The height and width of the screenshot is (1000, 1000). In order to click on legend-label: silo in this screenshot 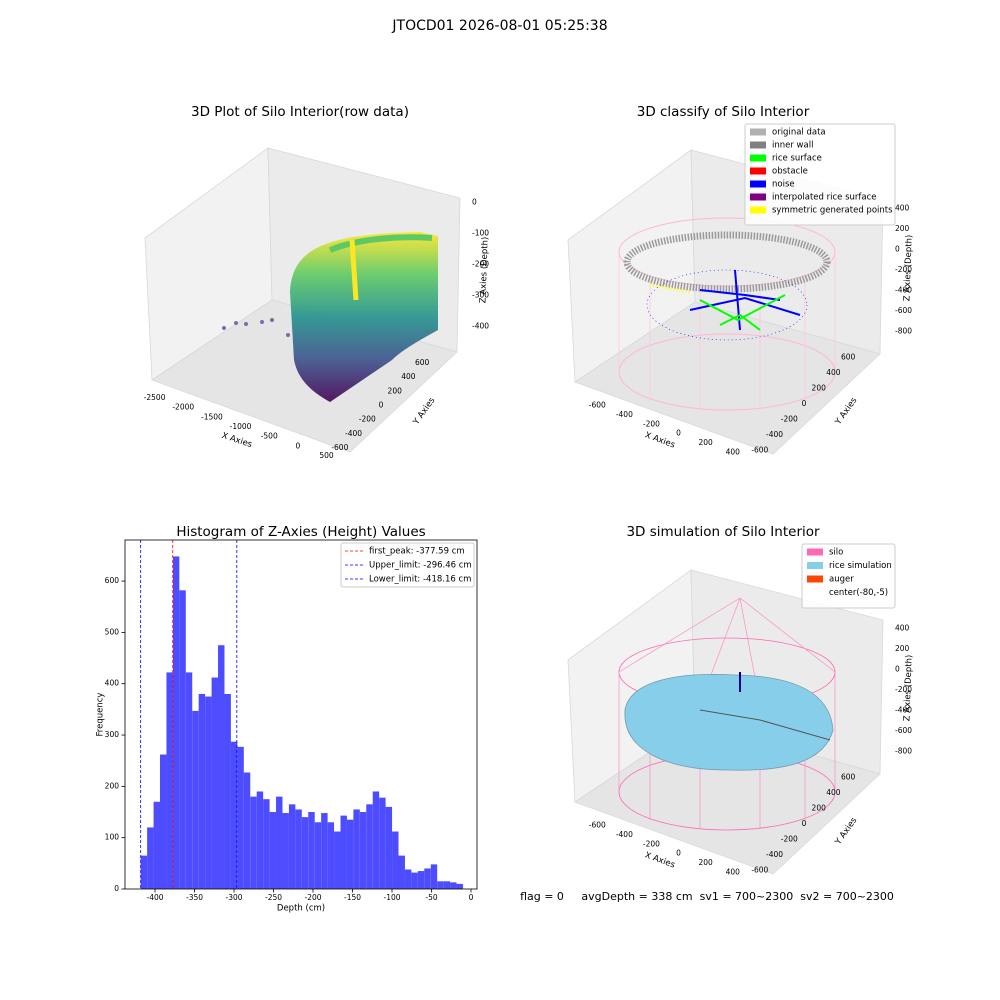, I will do `click(836, 553)`.